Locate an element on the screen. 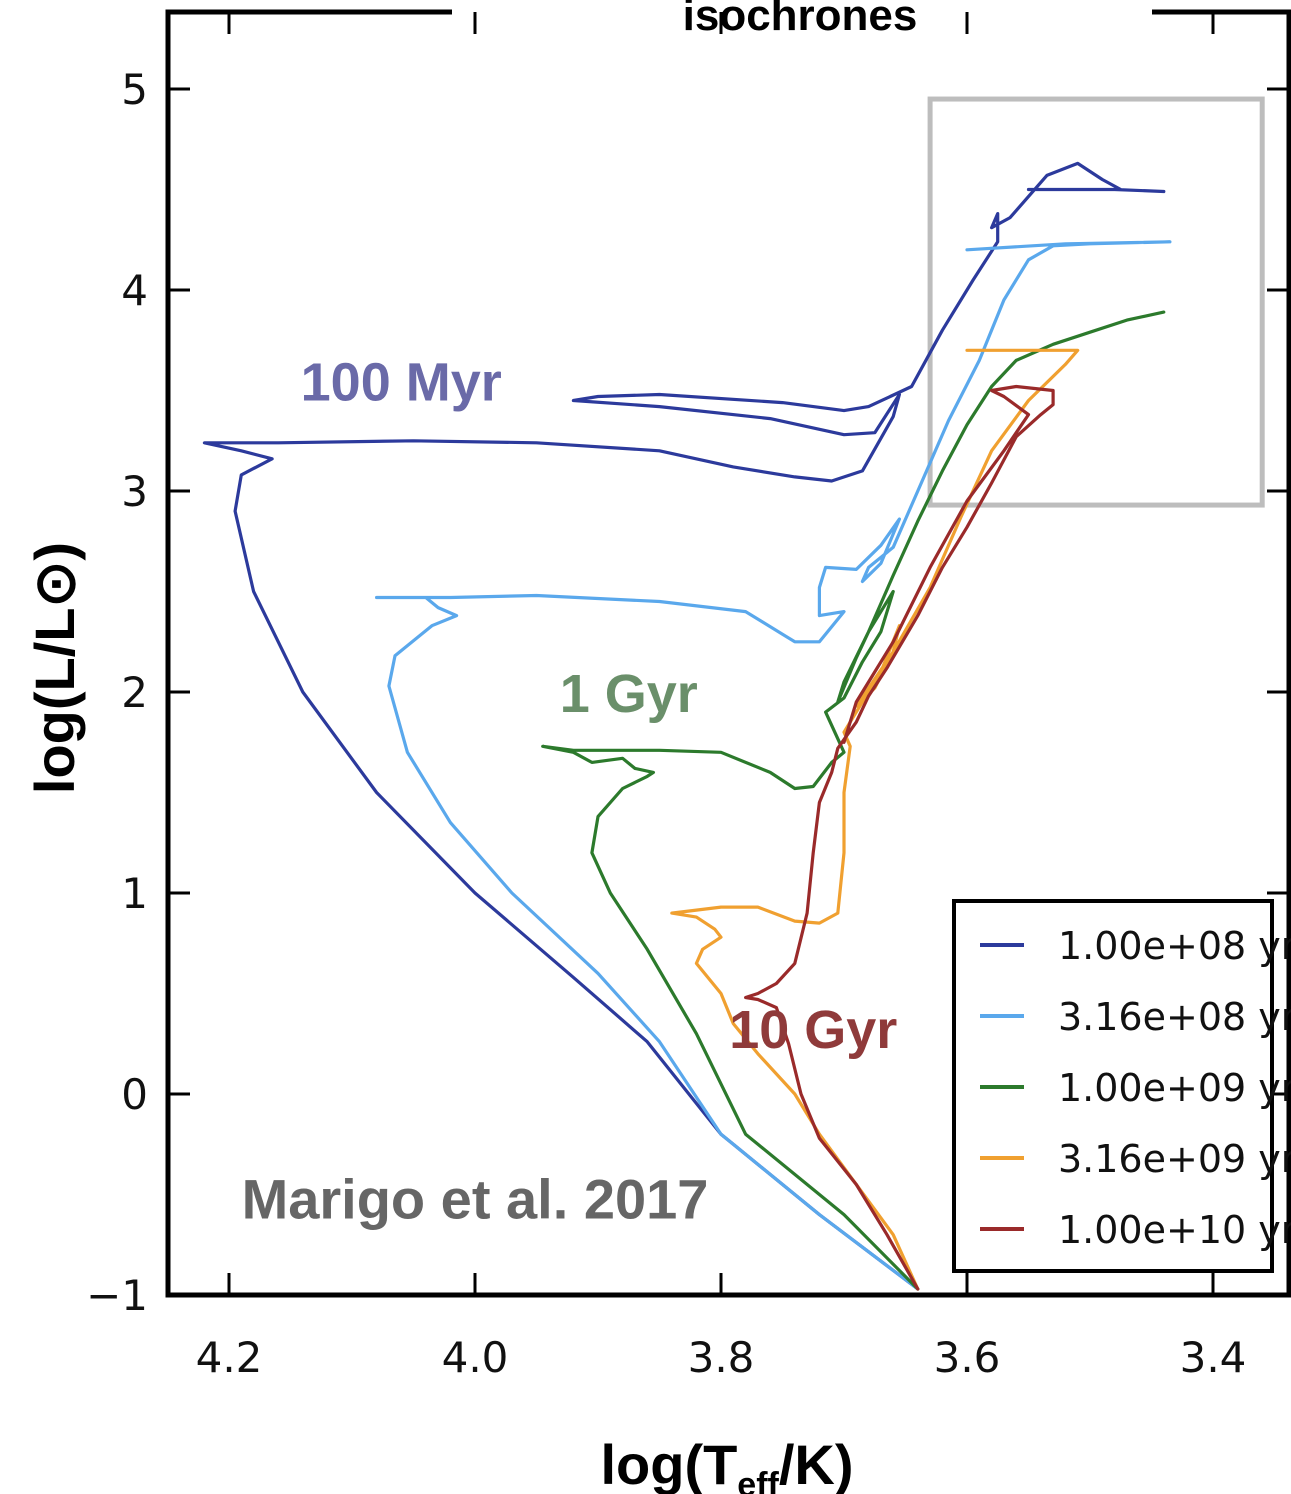 Image resolution: width=1291 pixels, height=1494 pixels. y-tick-label: 5 is located at coordinates (134, 89).